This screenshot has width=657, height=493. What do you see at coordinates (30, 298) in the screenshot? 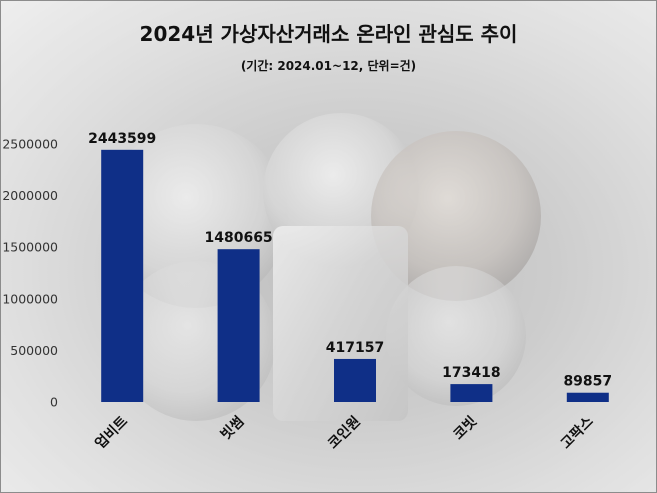
I see `y-tick-label: 1000000` at bounding box center [30, 298].